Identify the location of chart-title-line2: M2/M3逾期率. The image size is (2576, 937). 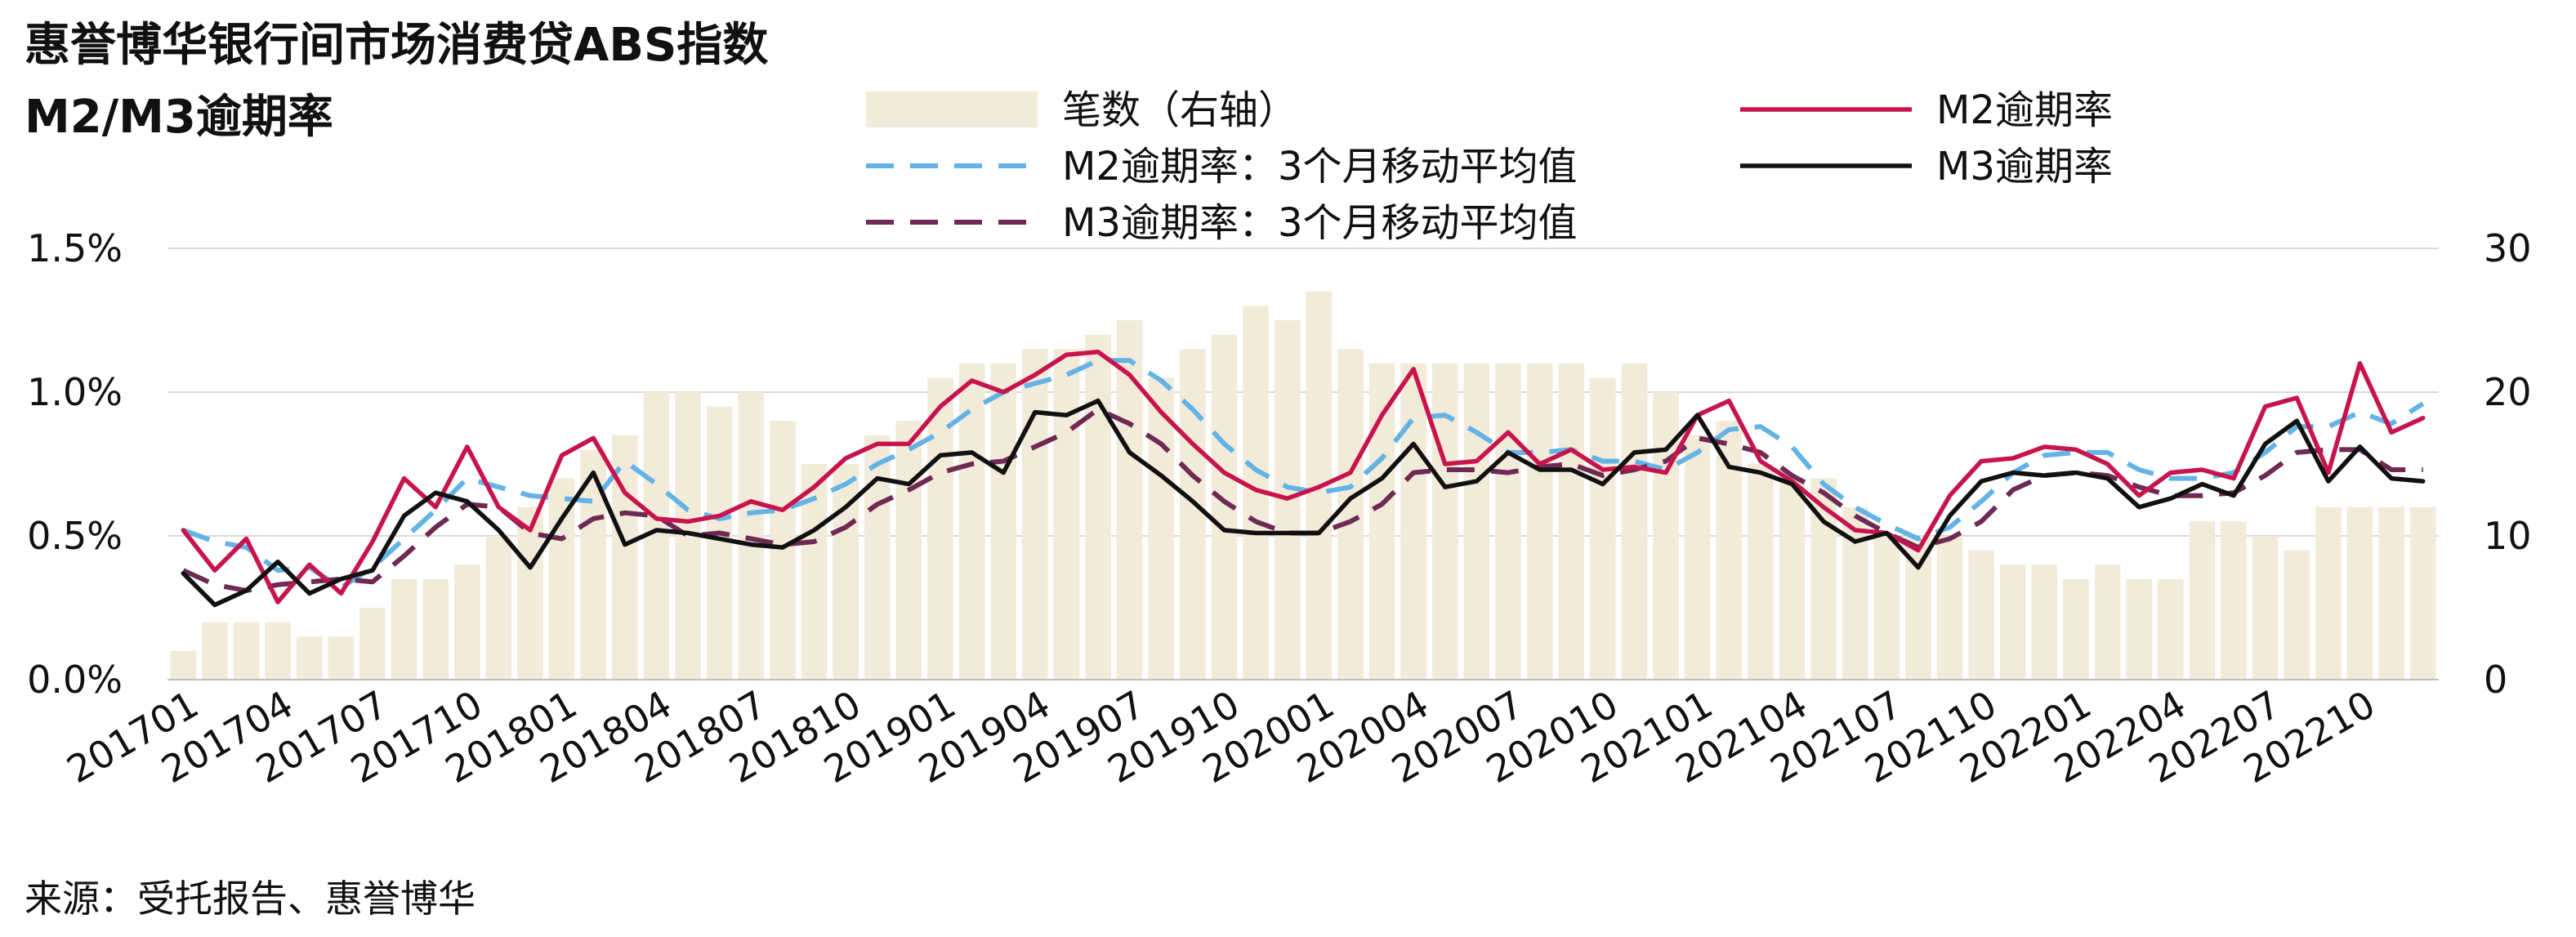
(179, 117).